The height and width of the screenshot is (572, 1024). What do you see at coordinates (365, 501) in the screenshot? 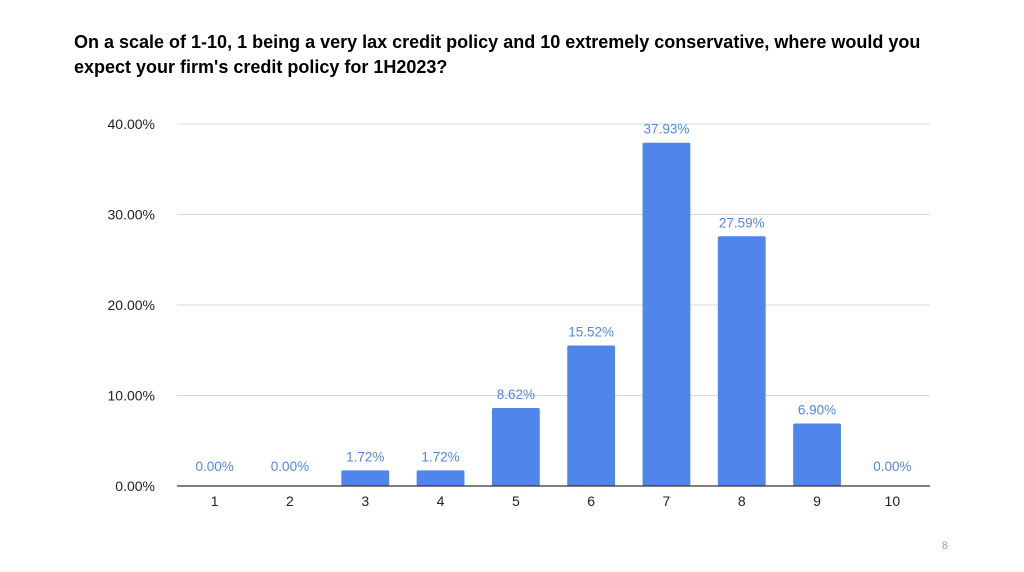
I see `x-tick-label: 3` at bounding box center [365, 501].